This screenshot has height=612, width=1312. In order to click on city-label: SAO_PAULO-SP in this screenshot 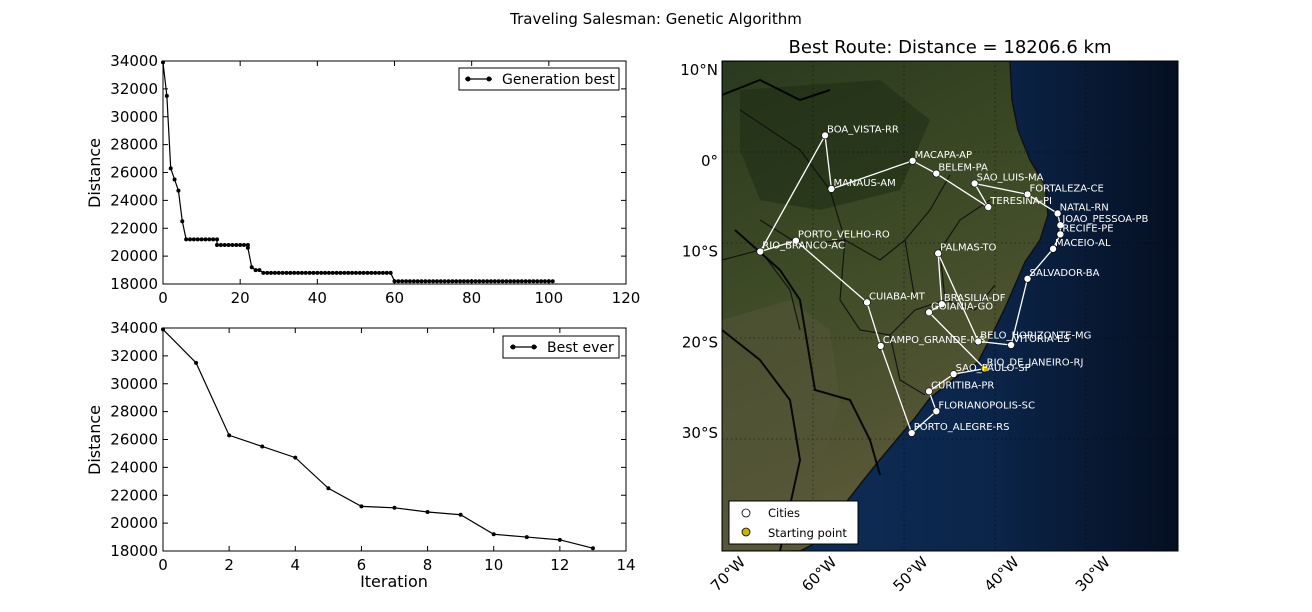, I will do `click(993, 368)`.